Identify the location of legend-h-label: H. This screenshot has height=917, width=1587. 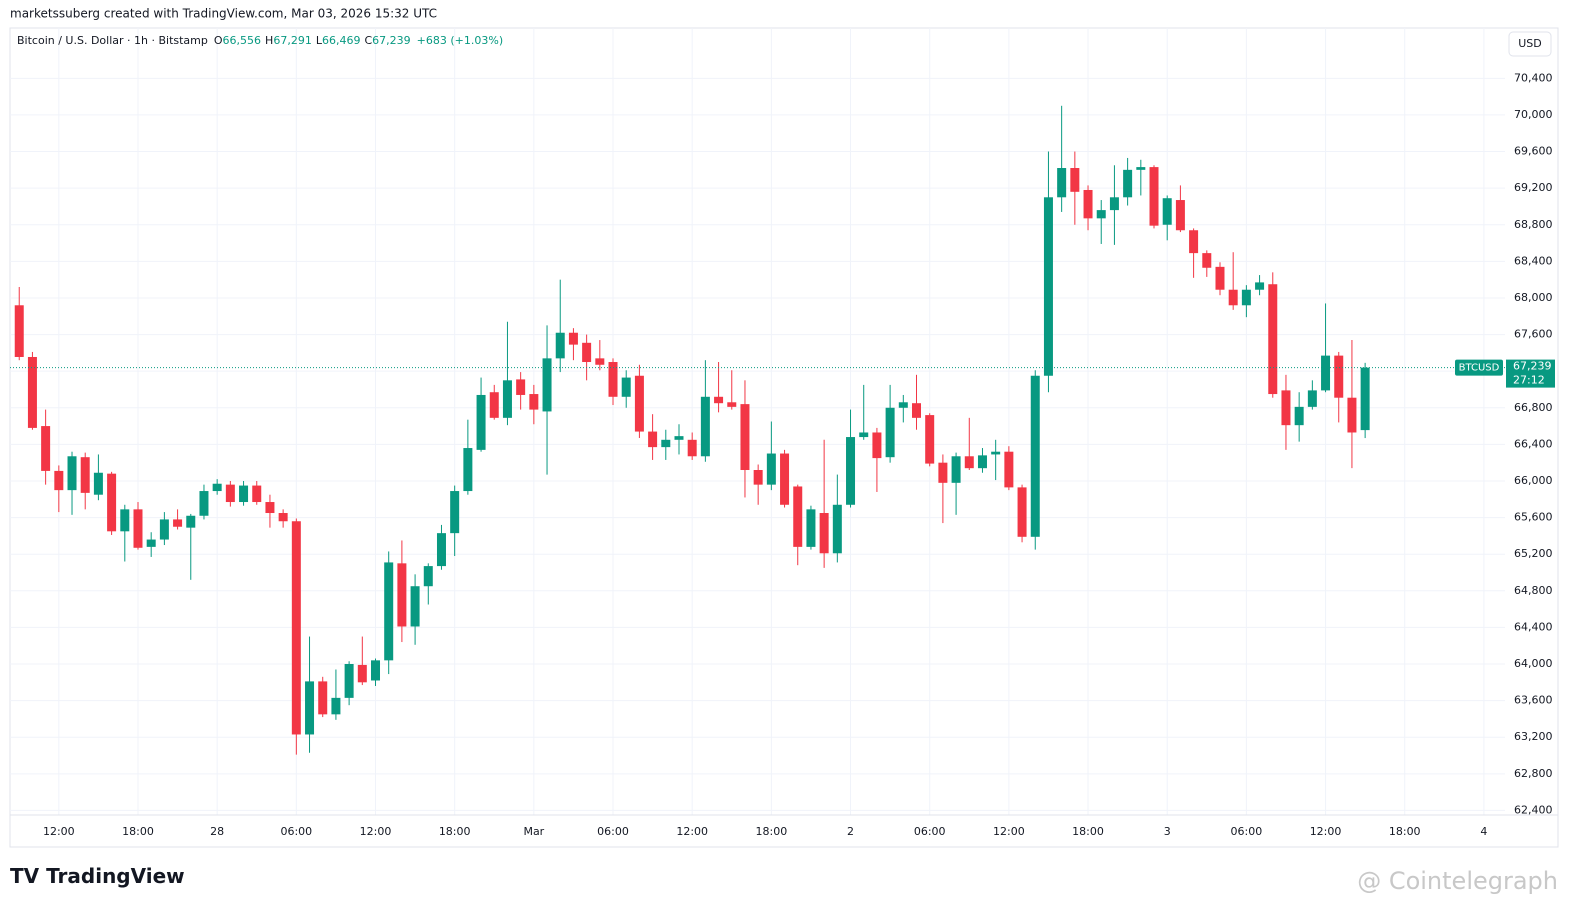
(269, 40).